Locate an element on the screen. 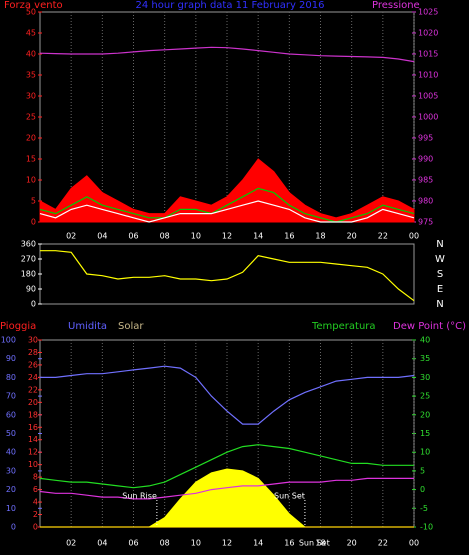  series-label: Pioggia is located at coordinates (18, 326).